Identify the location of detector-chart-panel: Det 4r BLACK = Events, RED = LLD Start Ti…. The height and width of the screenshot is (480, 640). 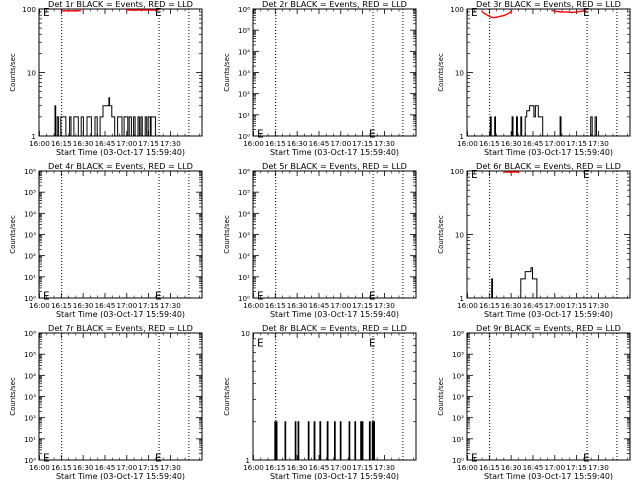
(106, 240).